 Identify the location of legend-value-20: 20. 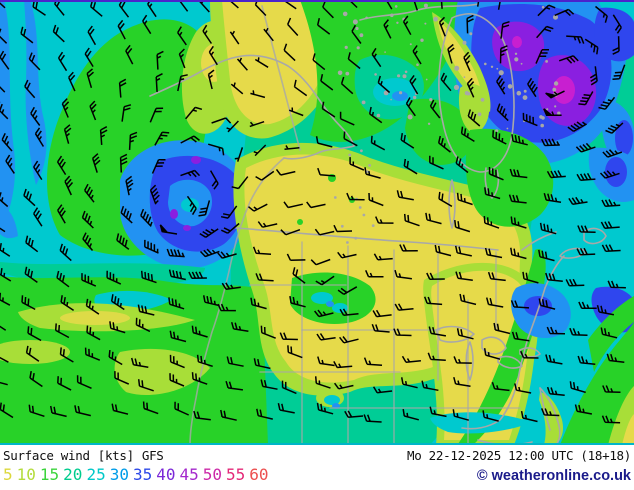
(73, 474).